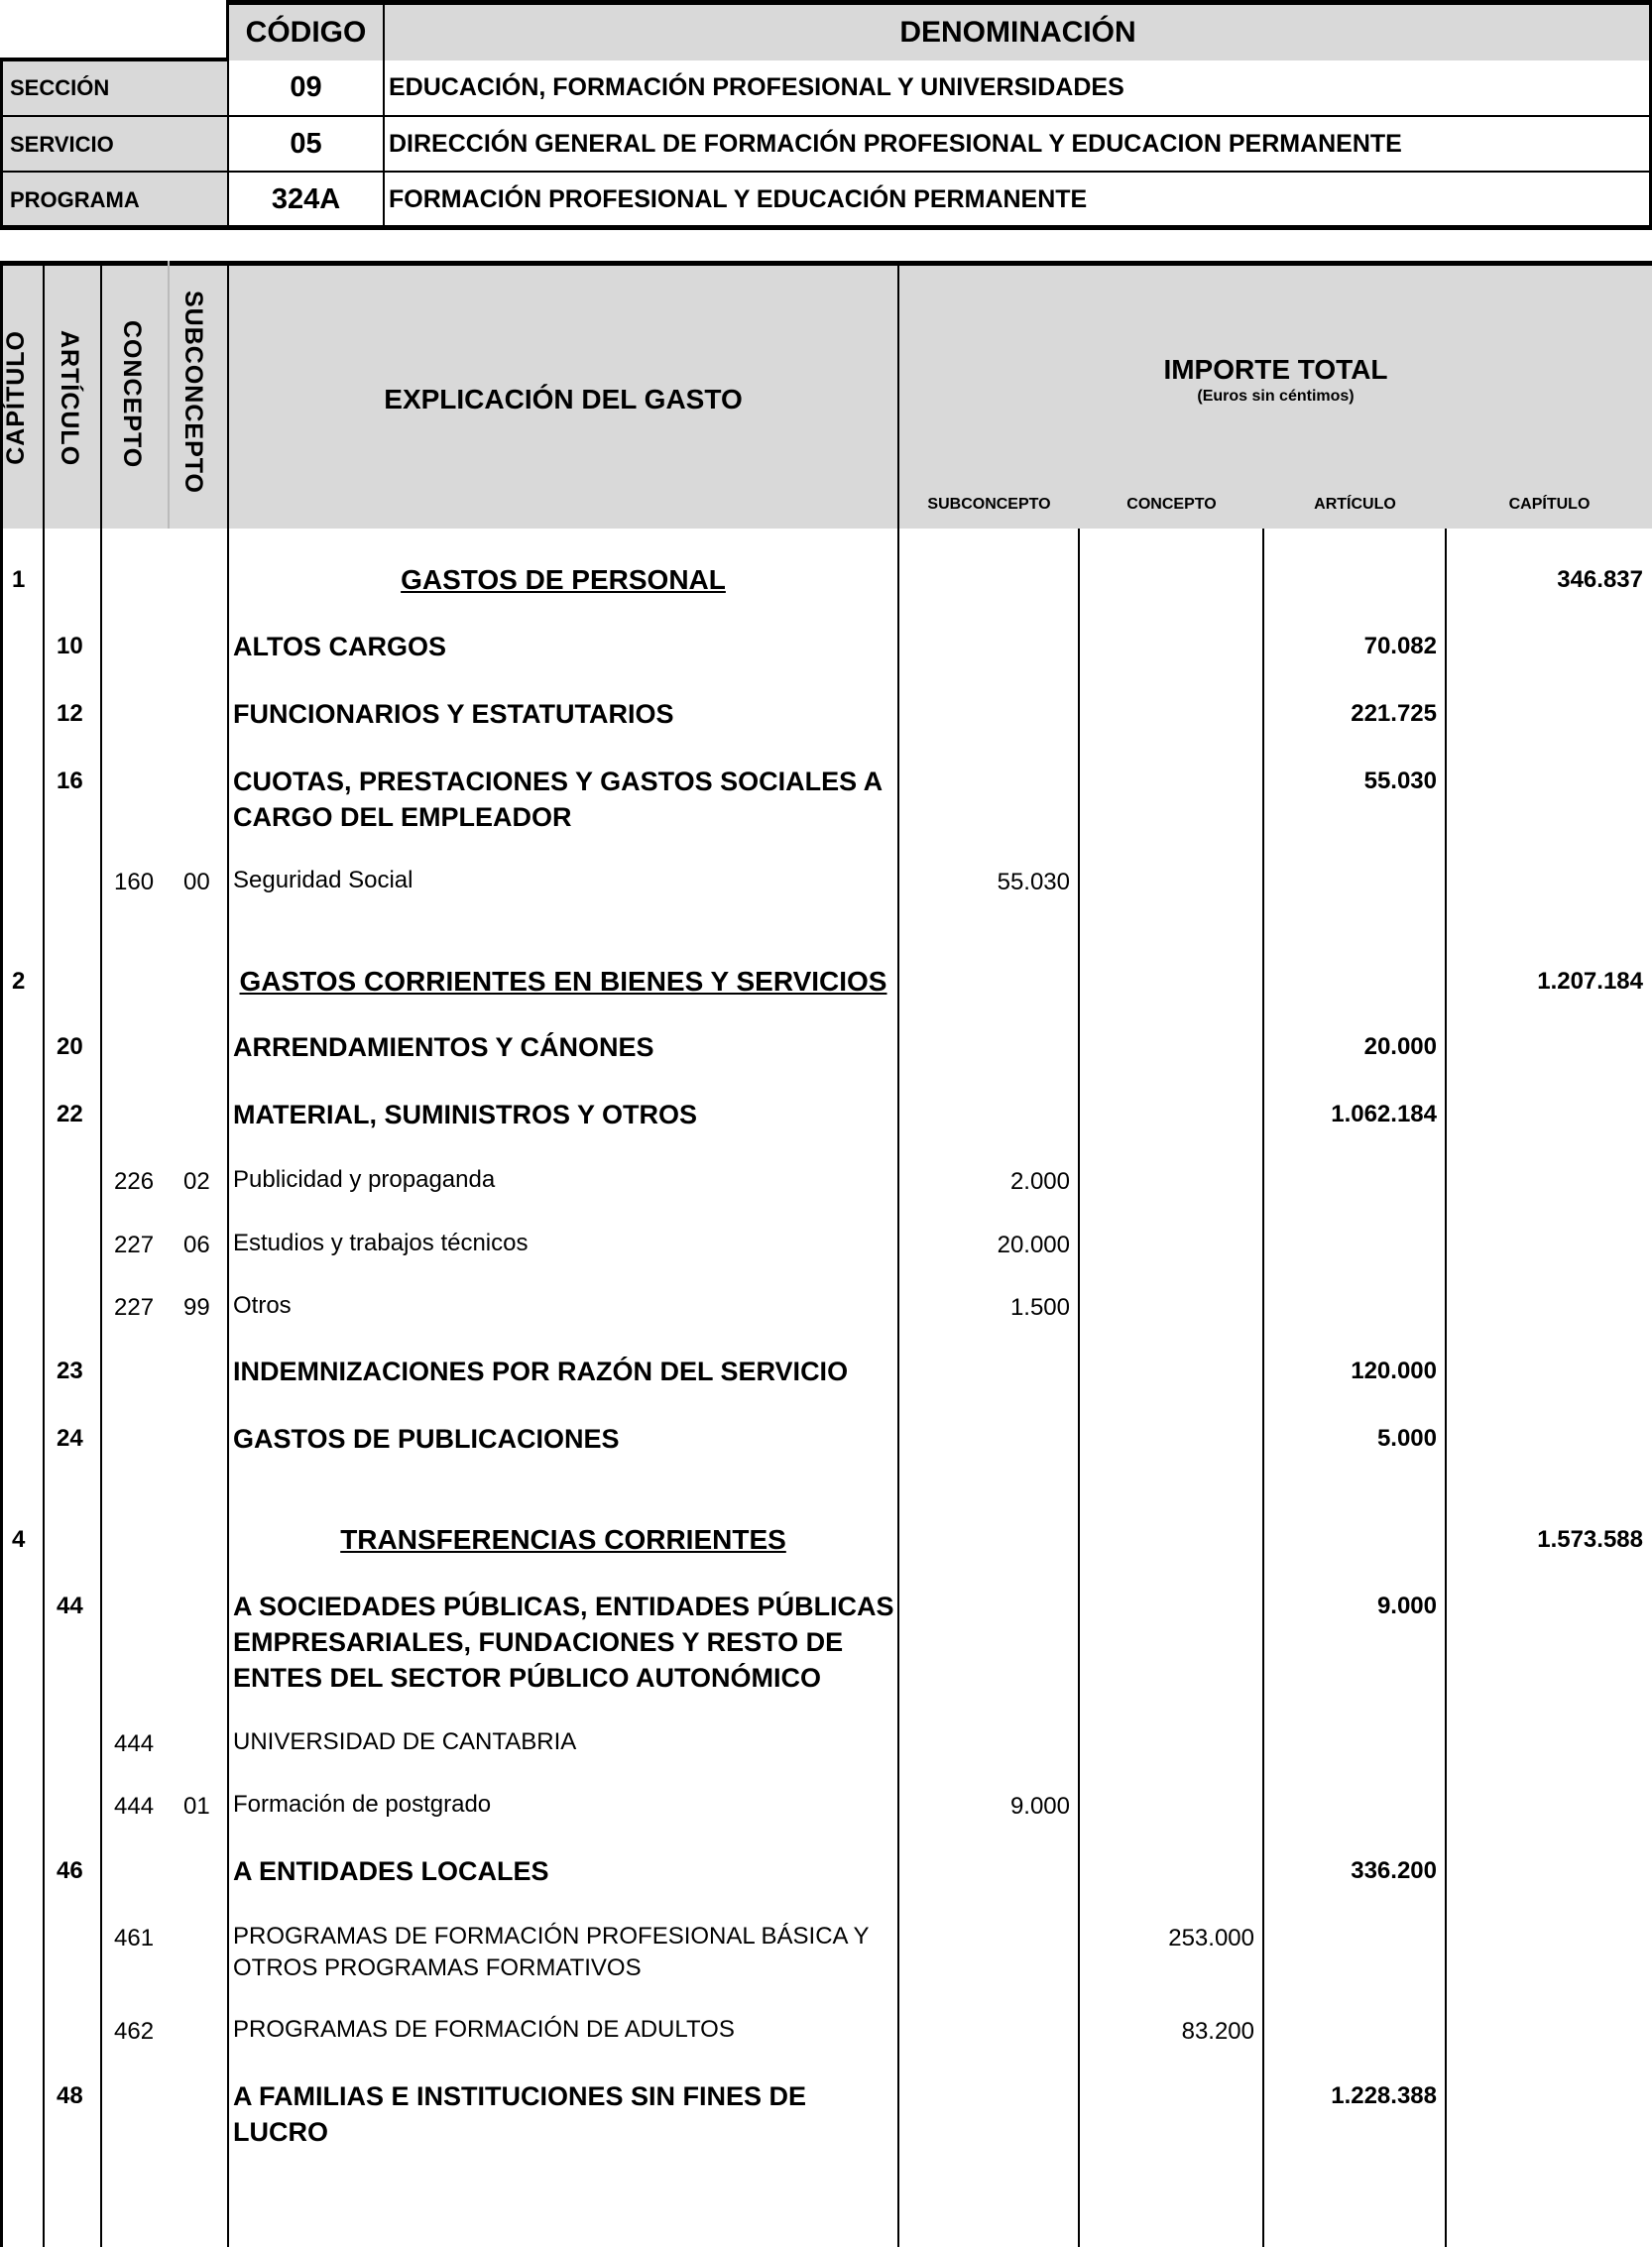 The height and width of the screenshot is (2247, 1652). Describe the element at coordinates (70, 1114) in the screenshot. I see `articulo-code: 22` at that location.